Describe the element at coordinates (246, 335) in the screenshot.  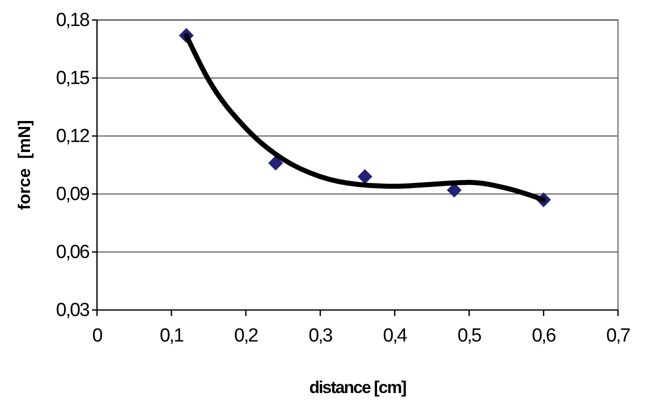
I see `x-tick-label: 0,2` at that location.